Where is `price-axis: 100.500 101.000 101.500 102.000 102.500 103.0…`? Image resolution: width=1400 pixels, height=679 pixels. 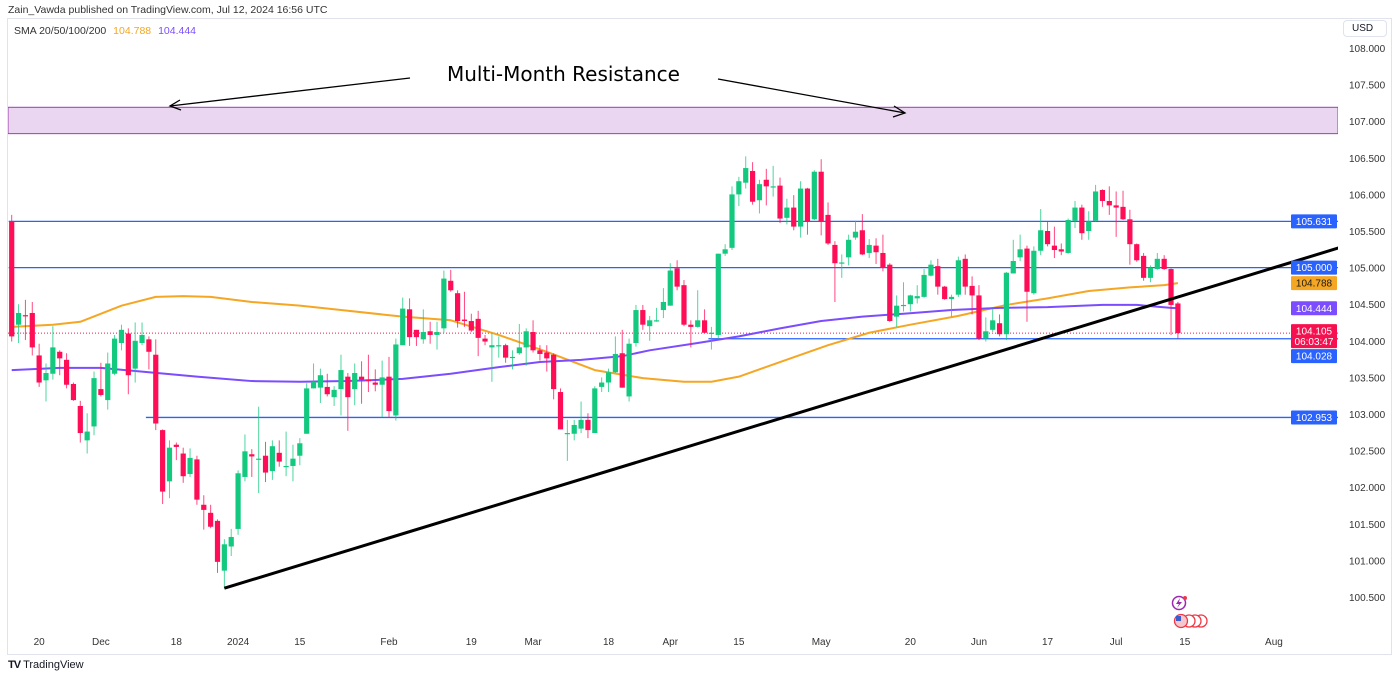
price-axis: 100.500 101.000 101.500 102.000 102.500 103.0… is located at coordinates (1367, 324).